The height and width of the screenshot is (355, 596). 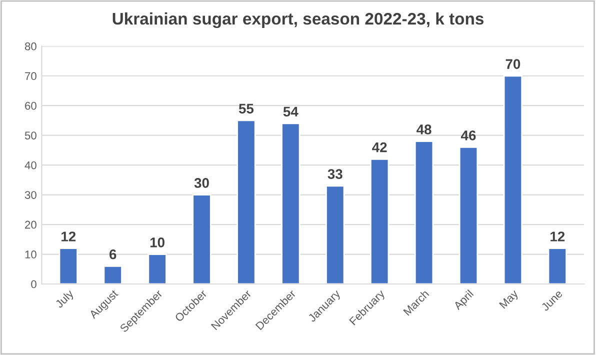 What do you see at coordinates (30, 224) in the screenshot?
I see `y-tick-label: 20` at bounding box center [30, 224].